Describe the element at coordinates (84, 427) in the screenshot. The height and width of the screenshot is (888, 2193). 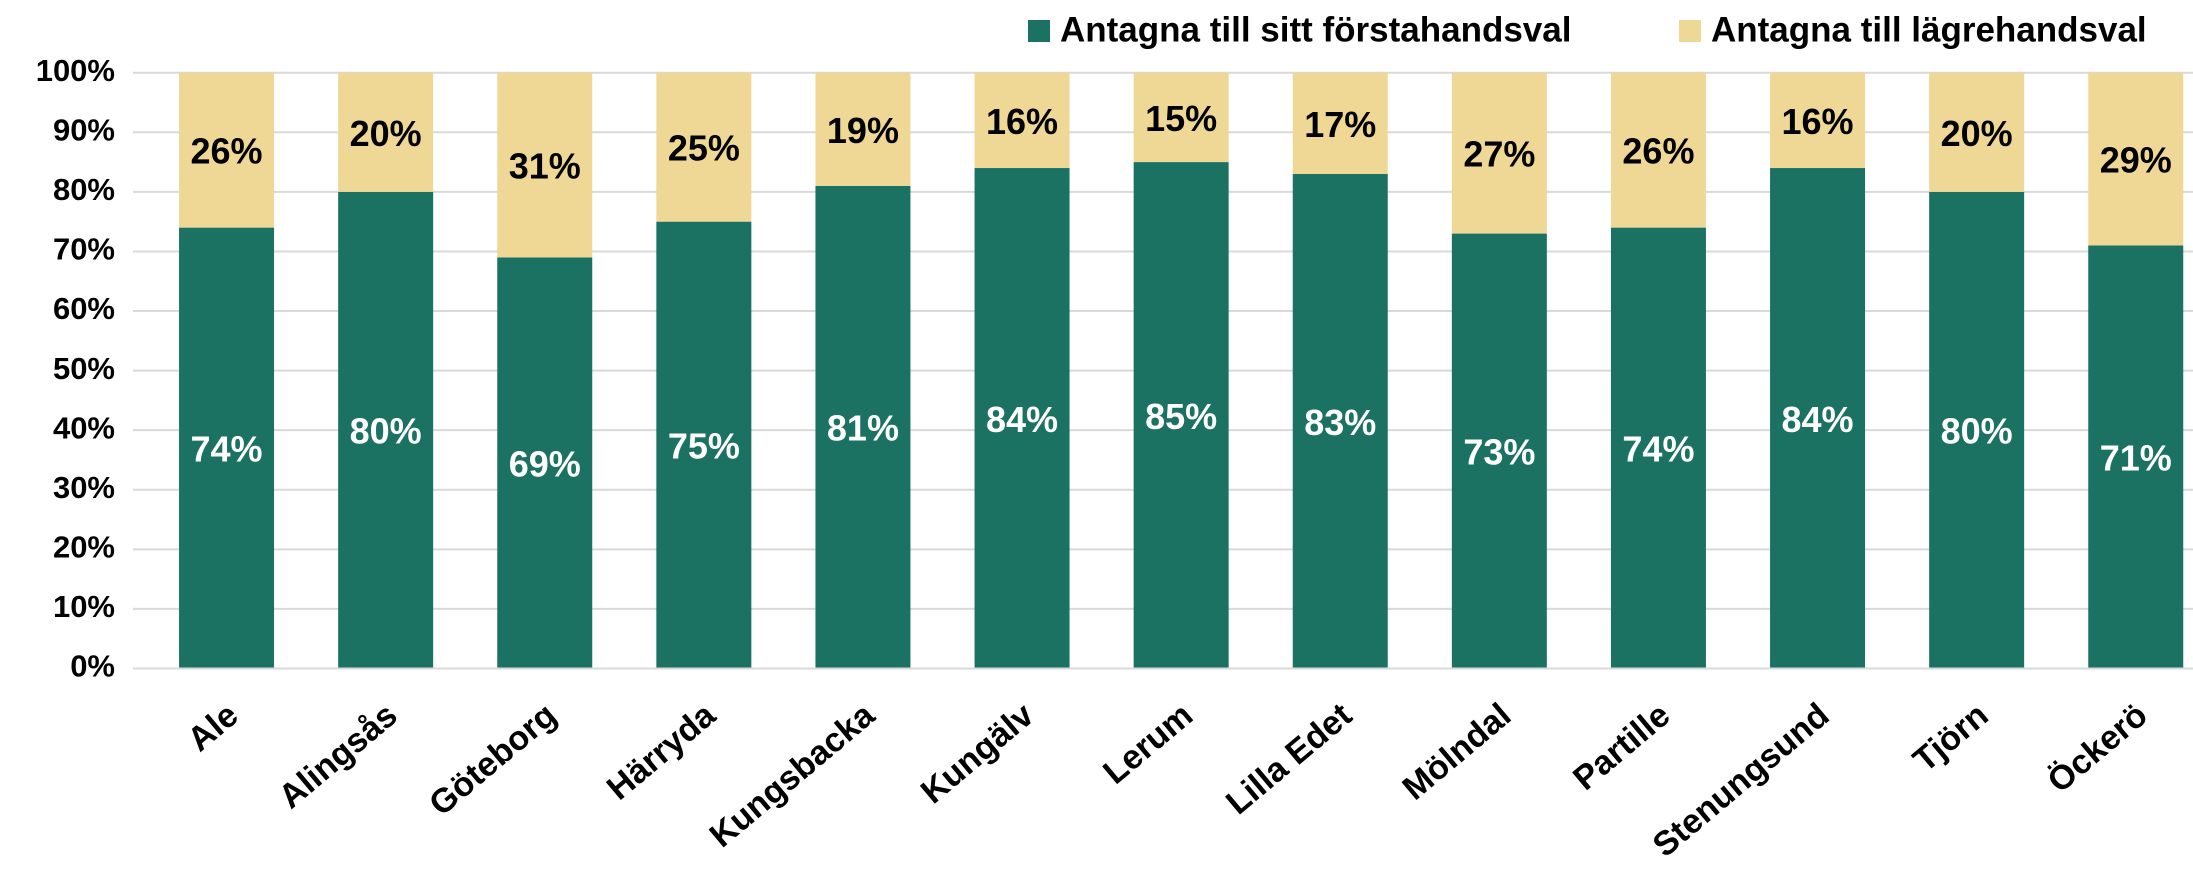
I see `y-tick-label: 40%` at that location.